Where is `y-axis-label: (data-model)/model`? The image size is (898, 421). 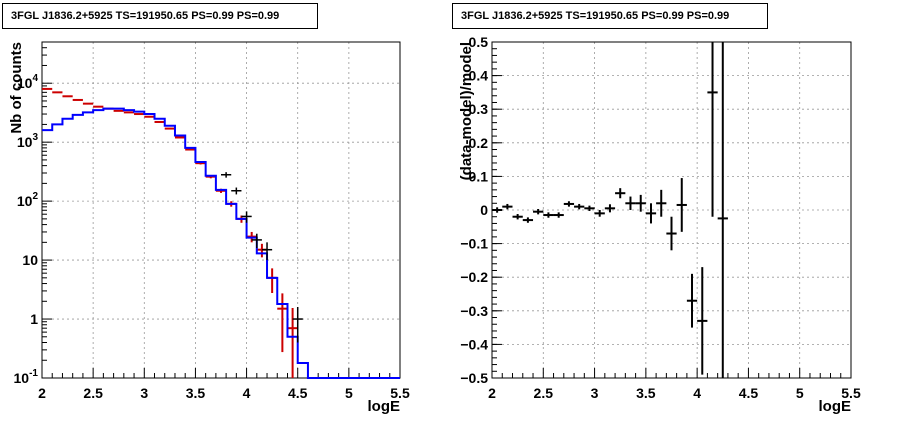 y-axis-label: (data-model)/model is located at coordinates (466, 111).